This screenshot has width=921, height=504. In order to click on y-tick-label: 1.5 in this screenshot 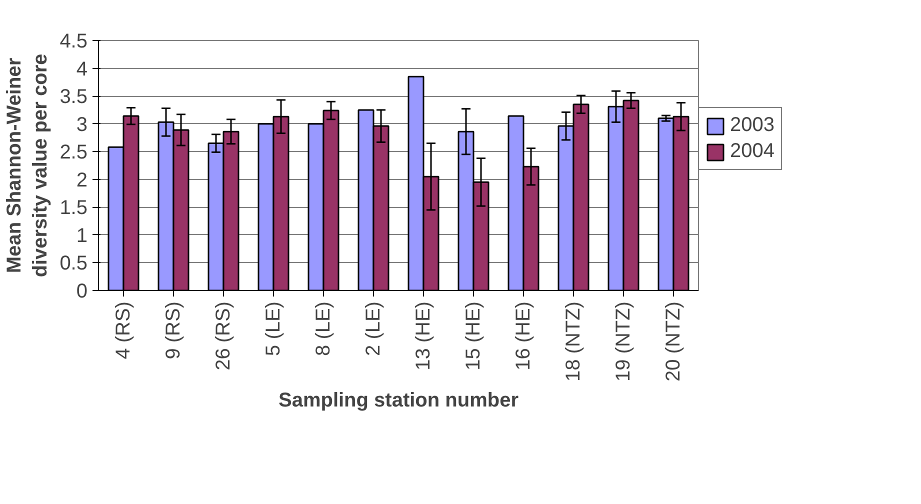, I will do `click(74, 208)`.